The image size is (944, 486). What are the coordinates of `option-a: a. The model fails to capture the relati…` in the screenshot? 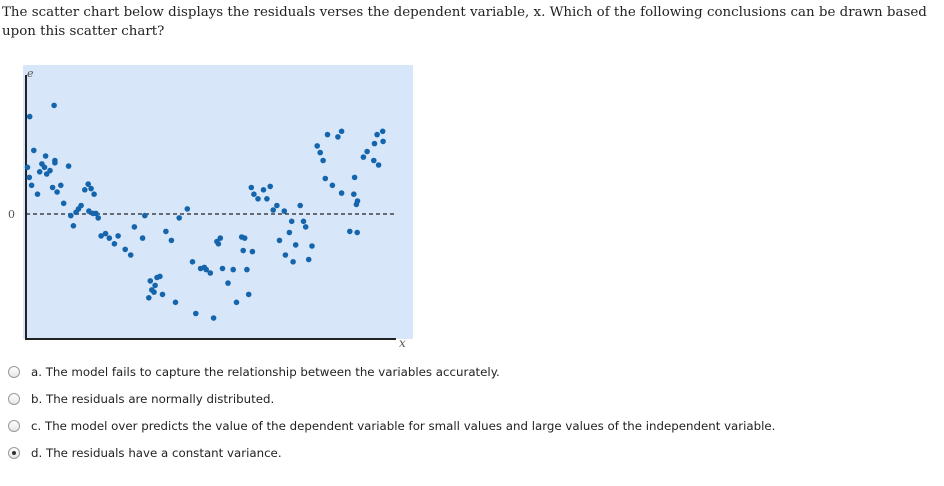 It's located at (468, 371).